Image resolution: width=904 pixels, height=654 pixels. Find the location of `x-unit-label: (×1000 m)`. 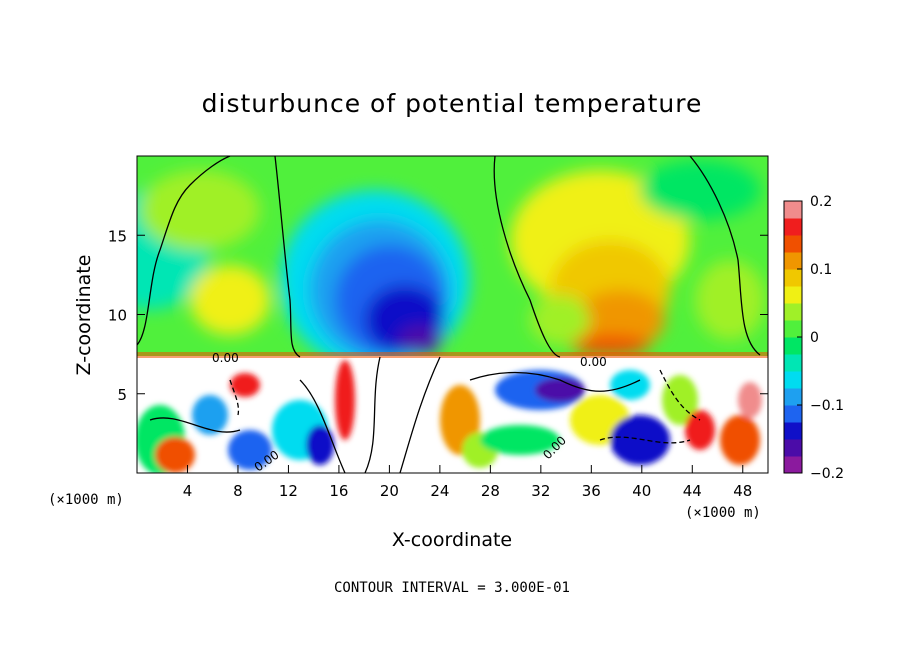

x-unit-label: (×1000 m) is located at coordinates (86, 500).